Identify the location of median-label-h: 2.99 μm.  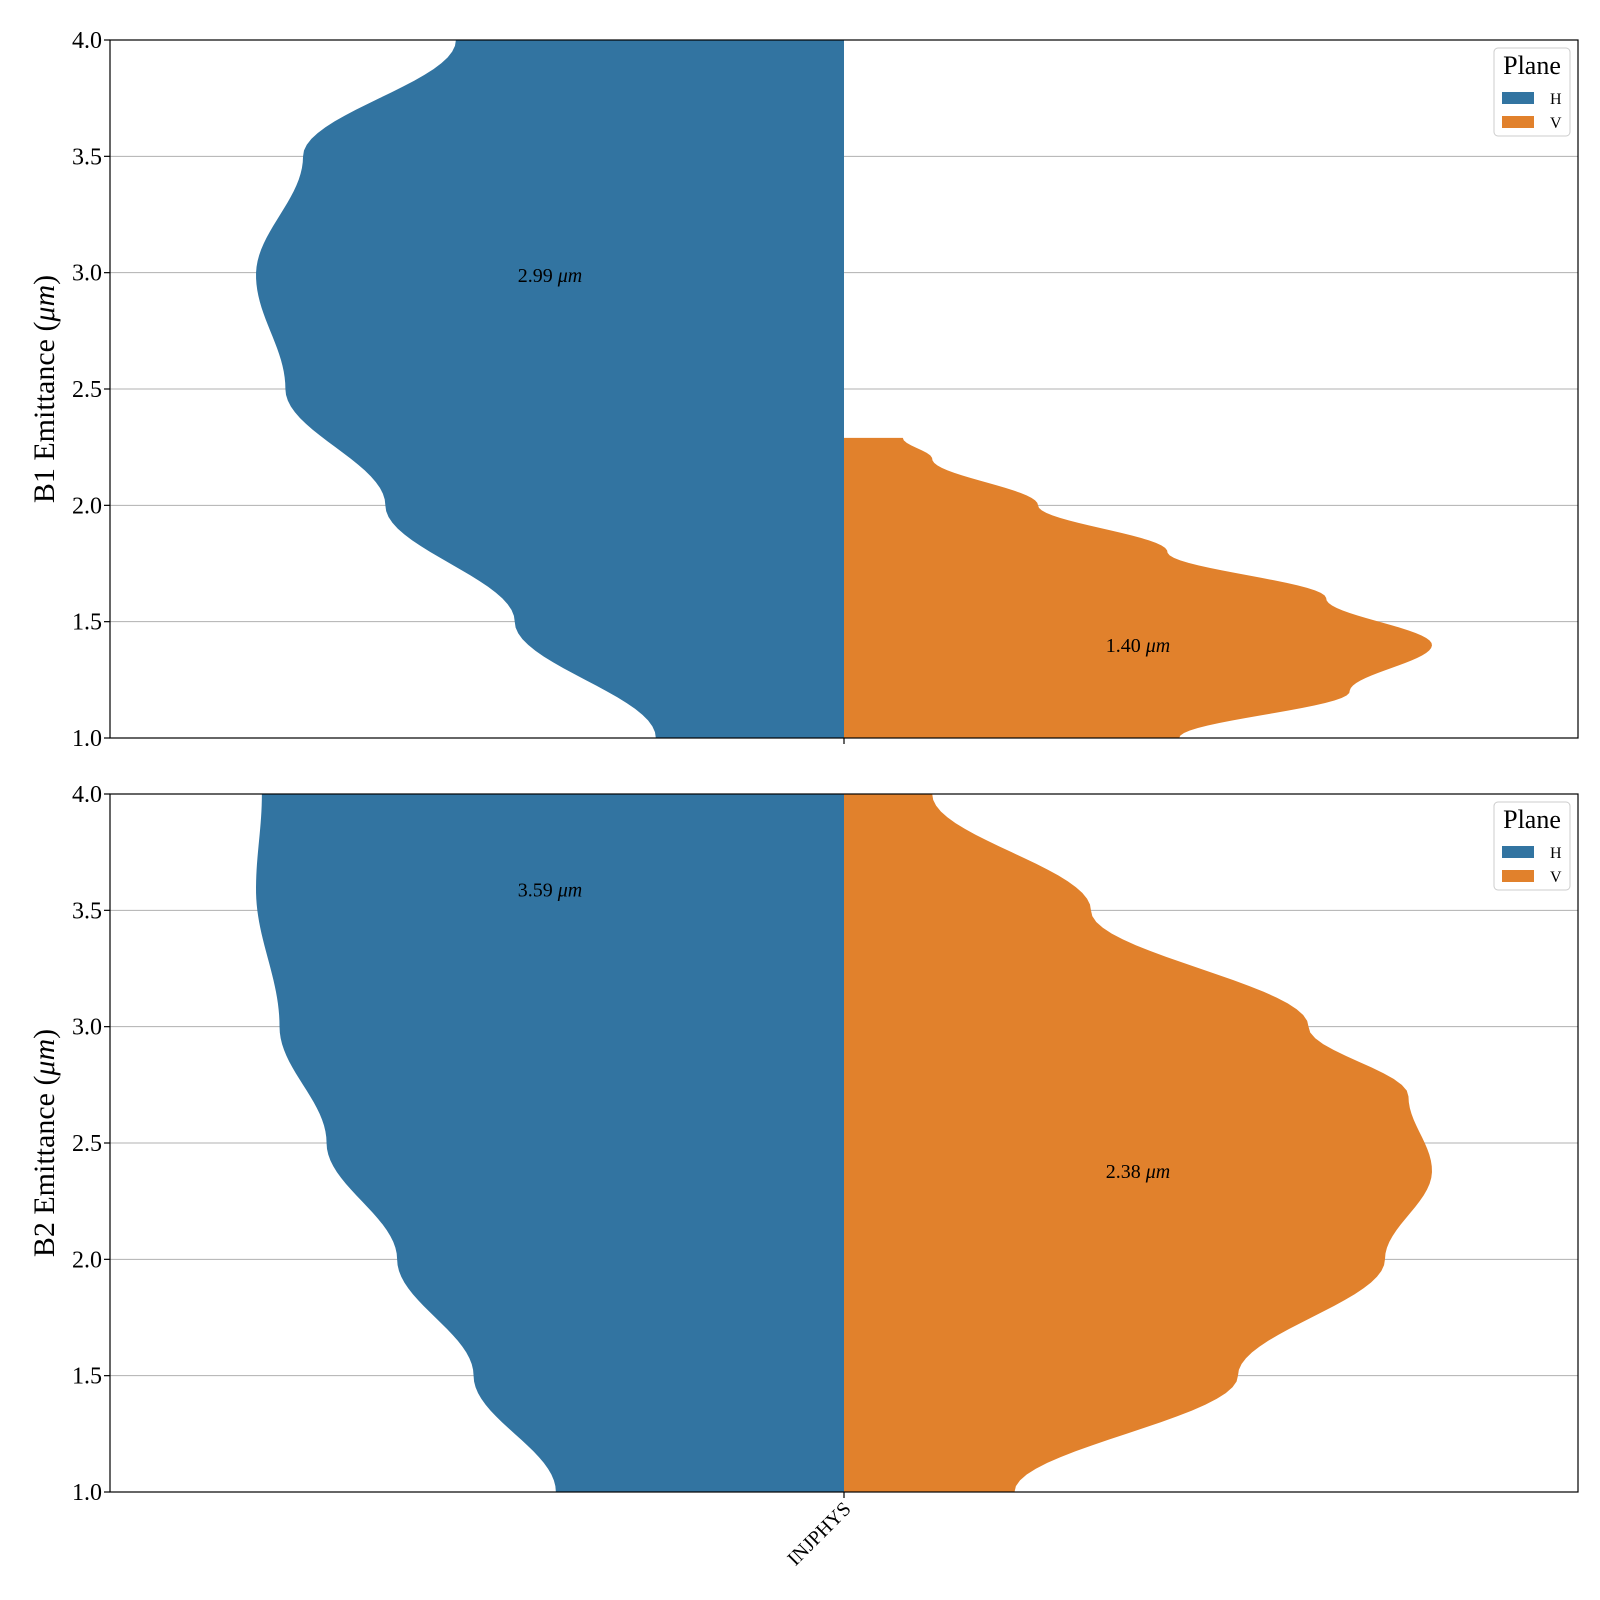
(550, 276).